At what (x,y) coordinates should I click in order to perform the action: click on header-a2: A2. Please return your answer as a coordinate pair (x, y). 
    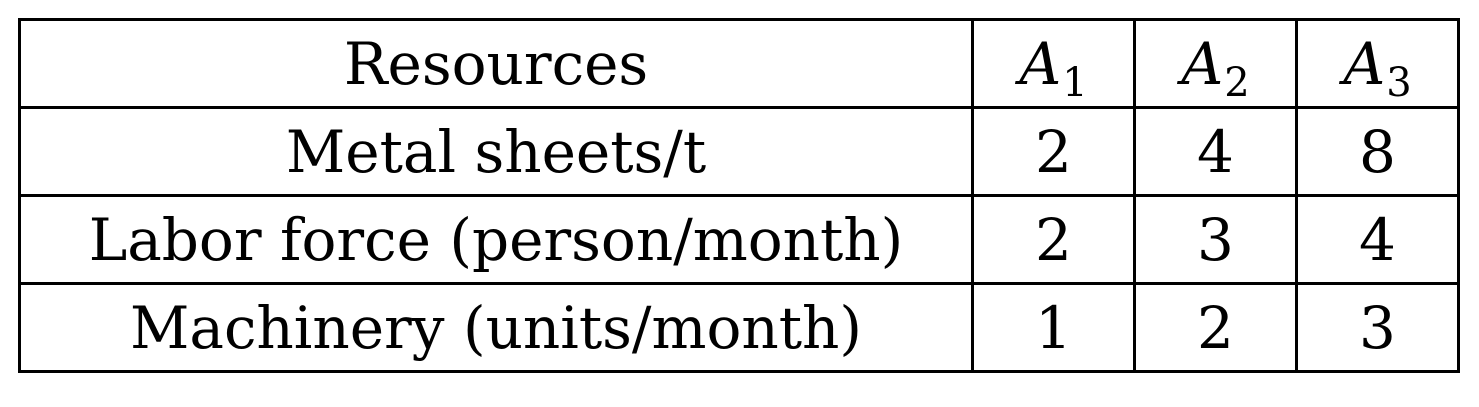
    Looking at the image, I should click on (1215, 63).